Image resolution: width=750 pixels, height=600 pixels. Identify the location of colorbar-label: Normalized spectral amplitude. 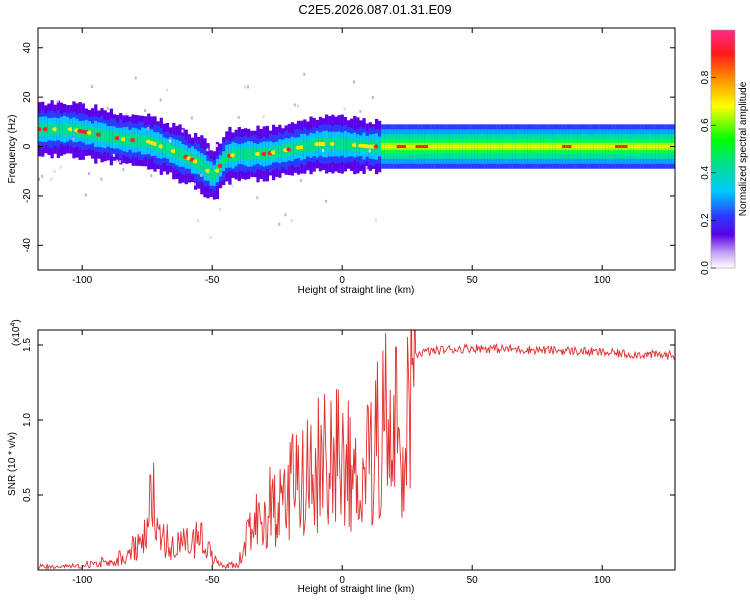
(743, 148).